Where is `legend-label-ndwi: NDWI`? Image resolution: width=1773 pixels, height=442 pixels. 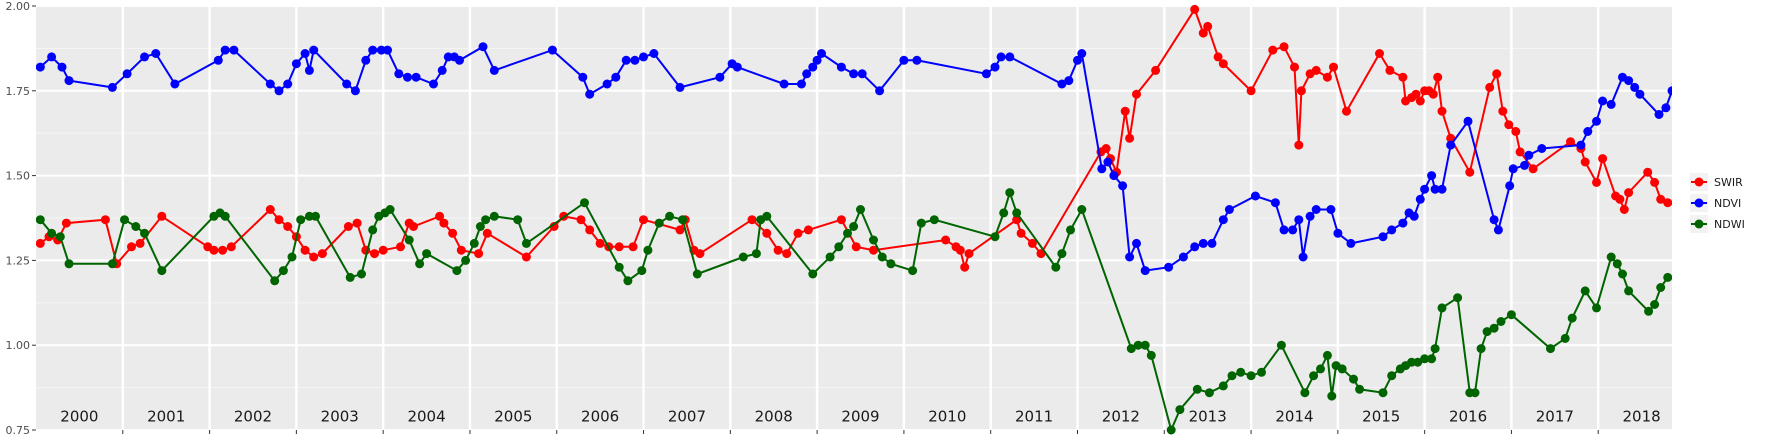
legend-label-ndwi: NDWI is located at coordinates (1729, 224).